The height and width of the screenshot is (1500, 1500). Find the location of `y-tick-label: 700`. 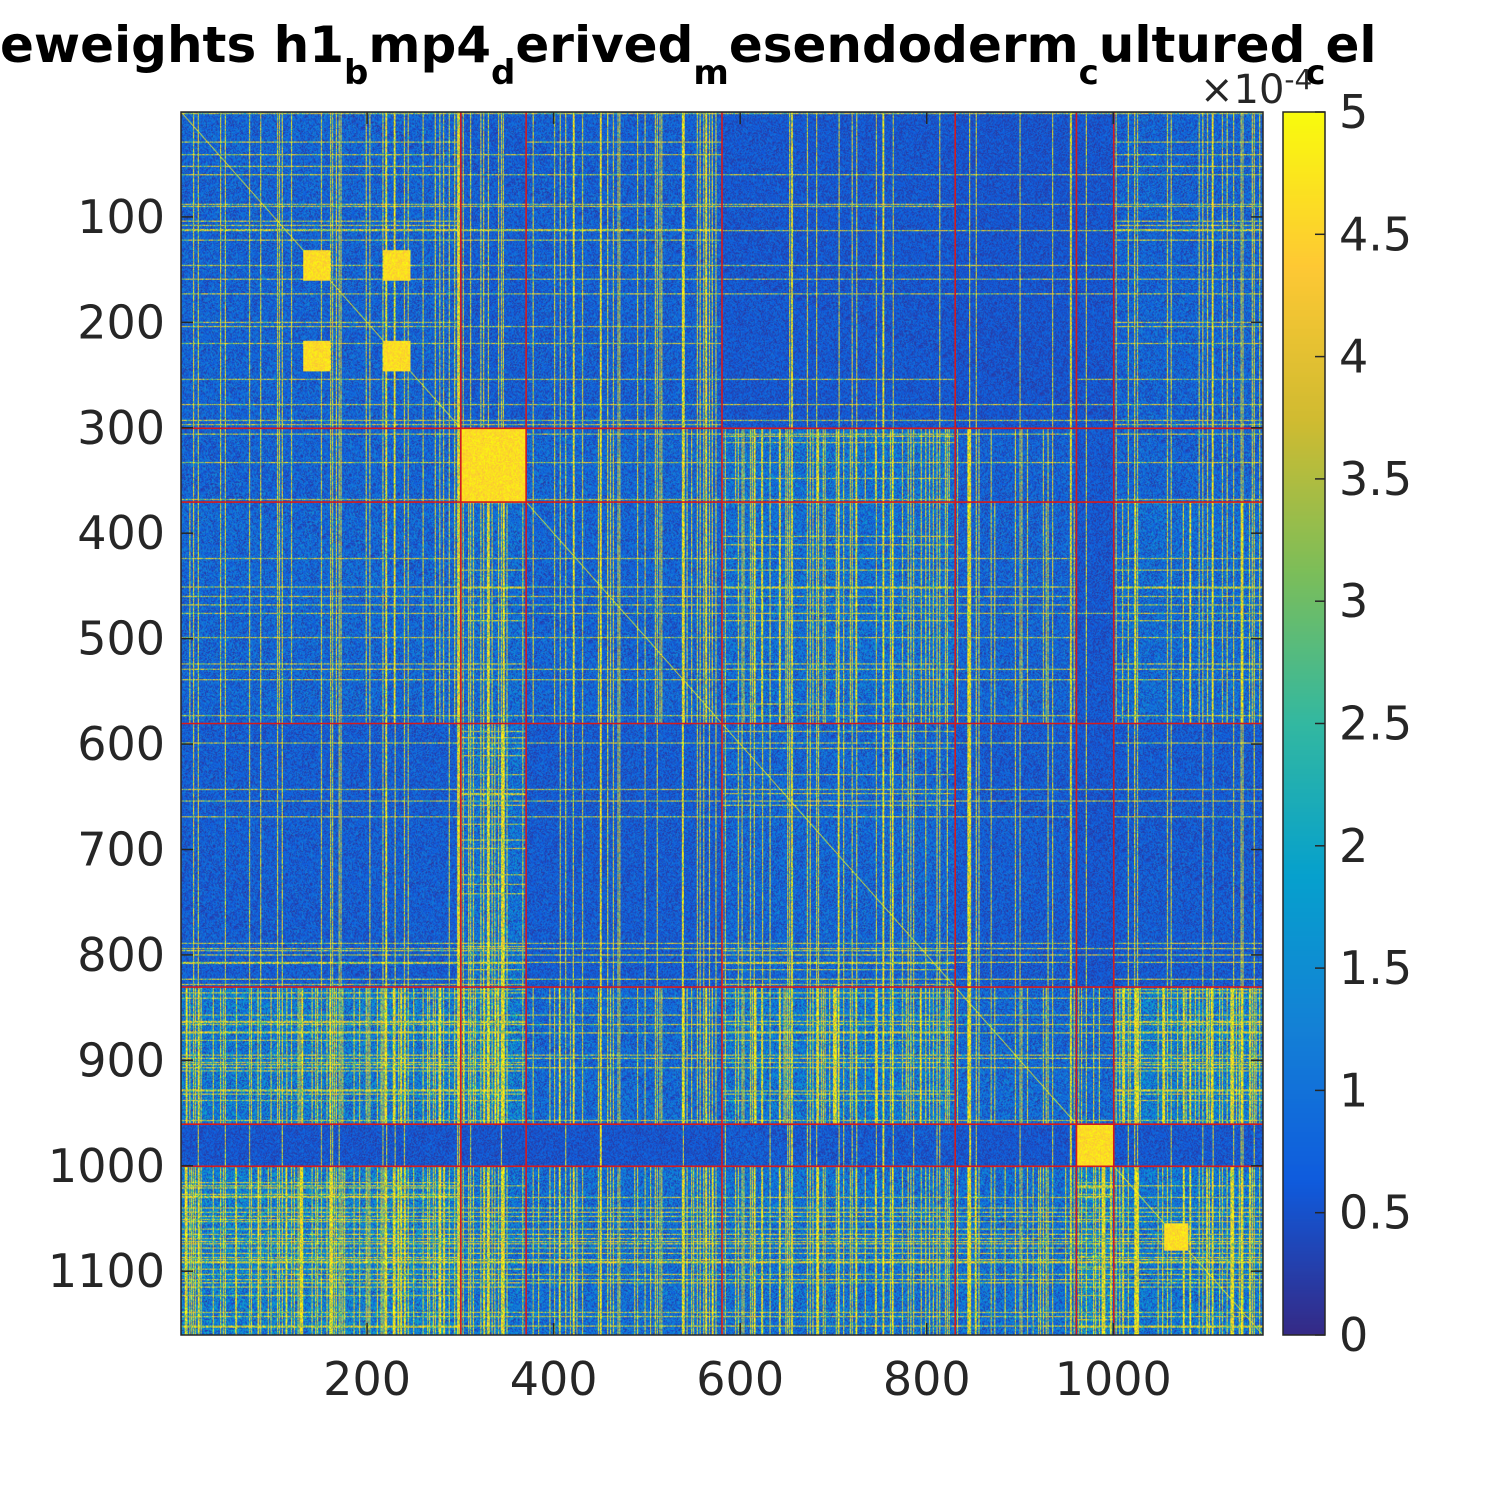

y-tick-label: 700 is located at coordinates (121, 849).